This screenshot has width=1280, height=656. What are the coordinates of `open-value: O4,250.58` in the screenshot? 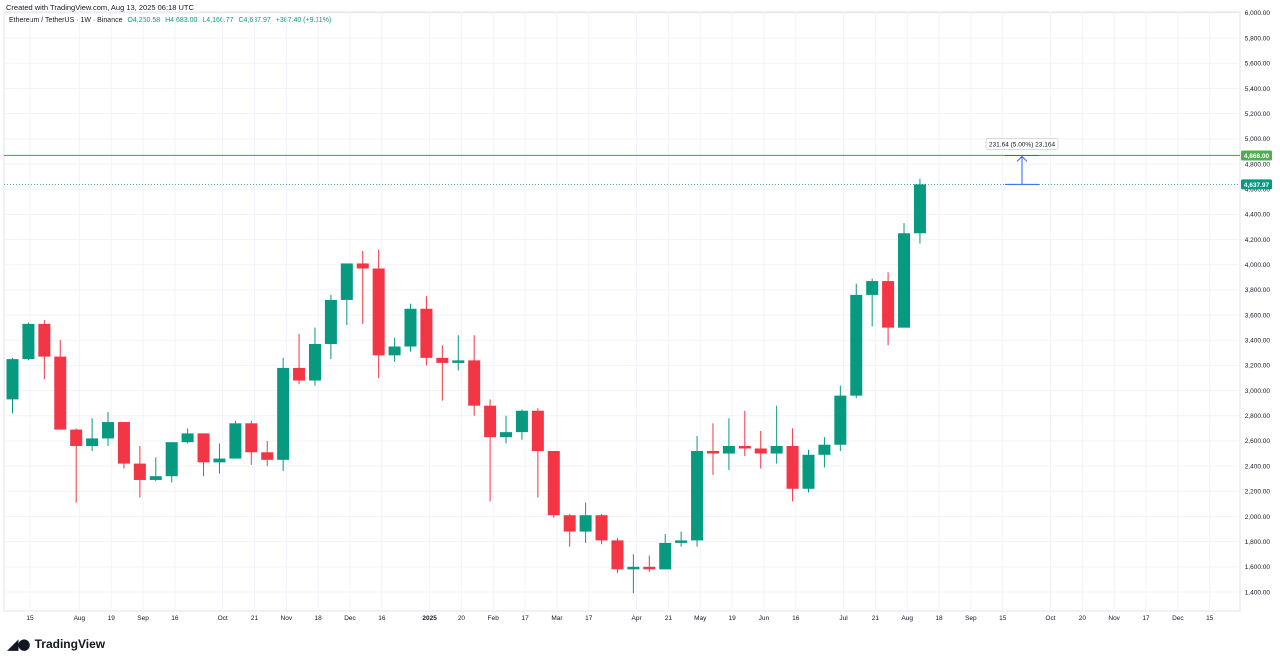 It's located at (144, 20).